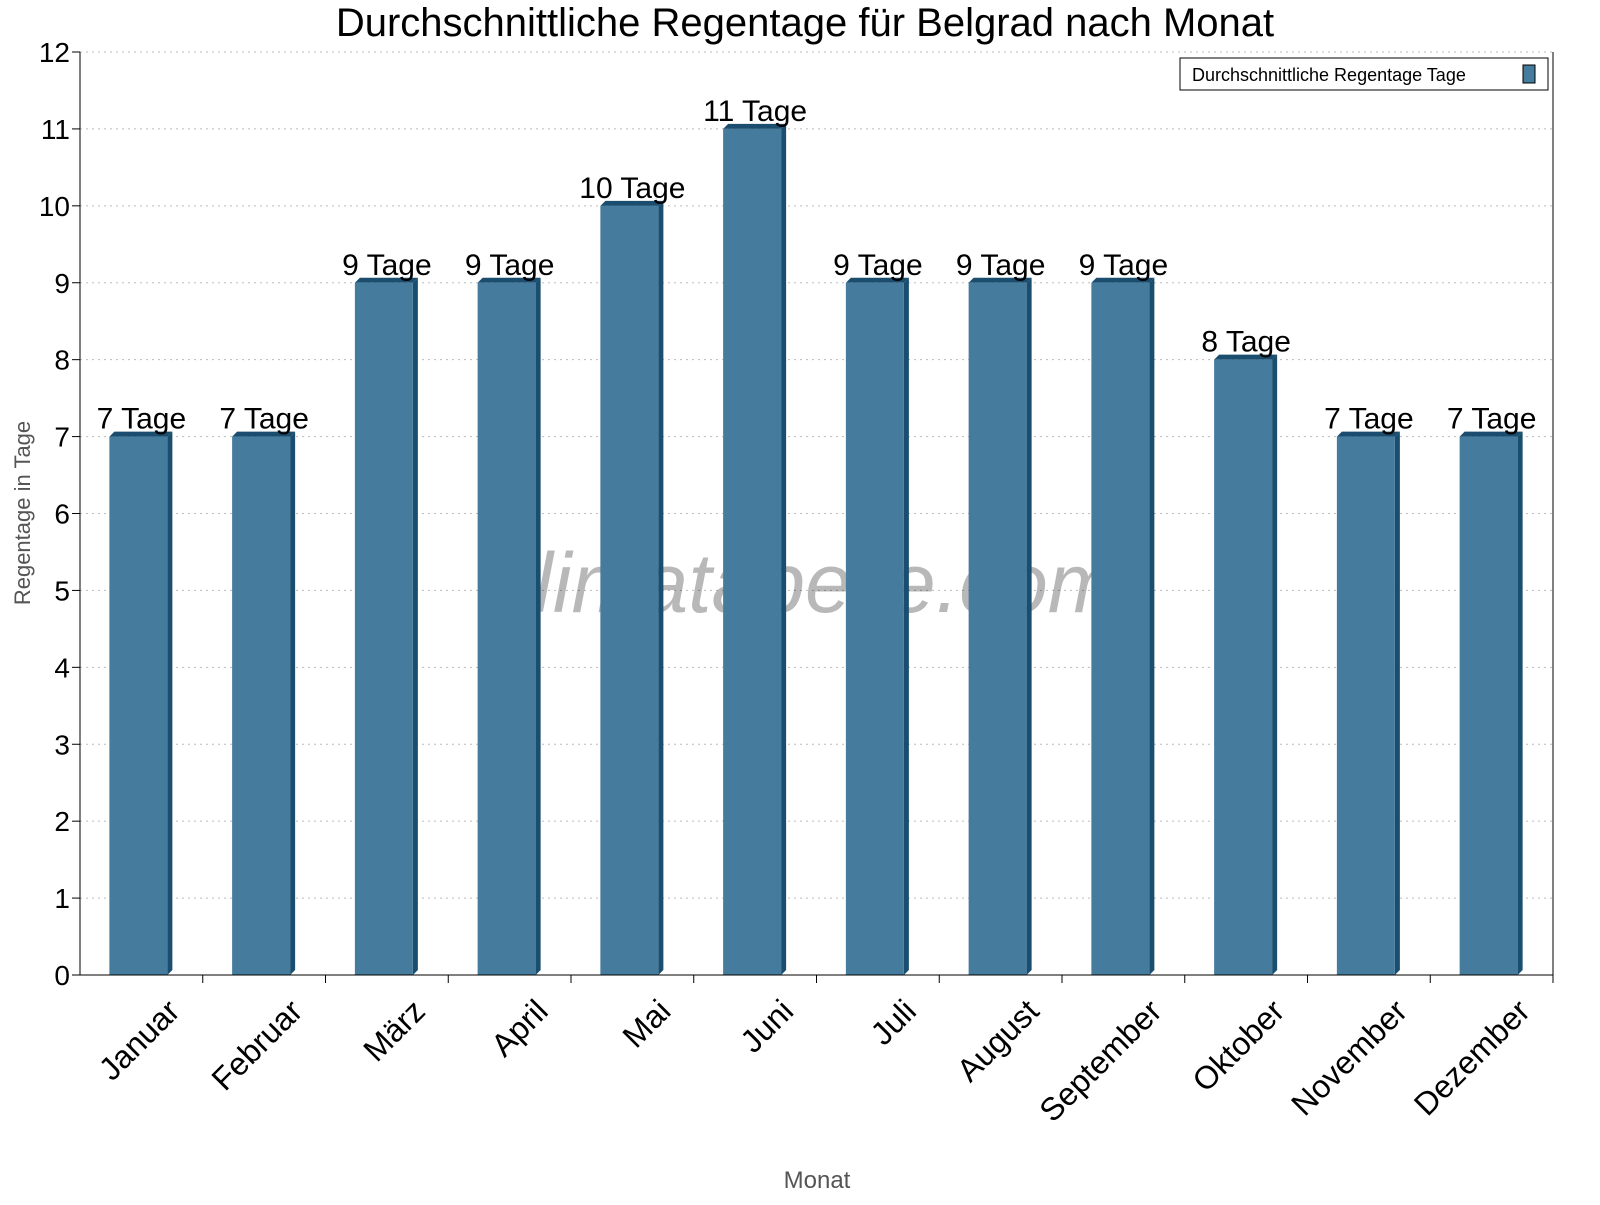 This screenshot has width=1600, height=1205. What do you see at coordinates (632, 188) in the screenshot?
I see `data-label: 10 Tage` at bounding box center [632, 188].